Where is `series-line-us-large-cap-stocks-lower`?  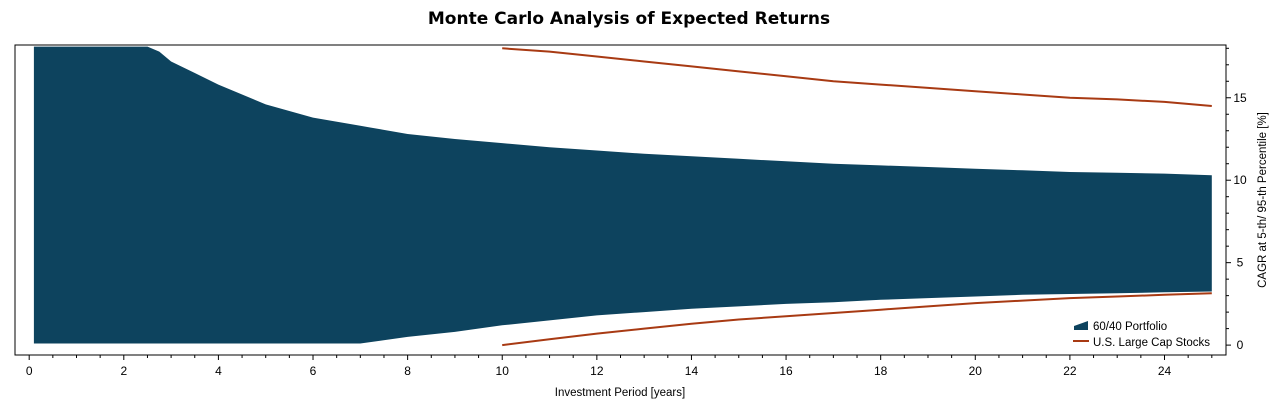
series-line-us-large-cap-stocks-lower is located at coordinates (857, 319).